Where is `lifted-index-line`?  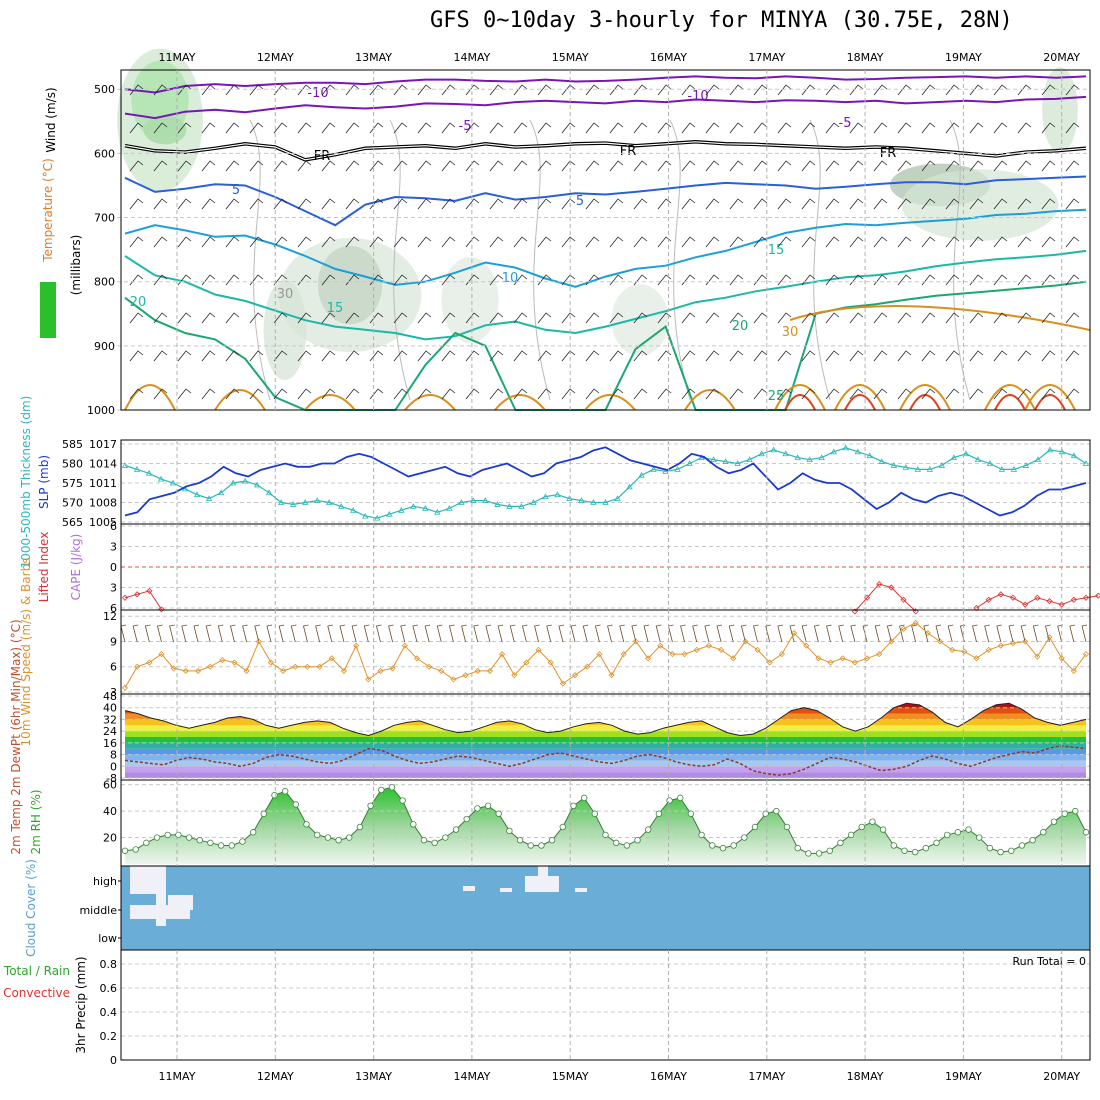
lifted-index-line is located at coordinates (1037, 601).